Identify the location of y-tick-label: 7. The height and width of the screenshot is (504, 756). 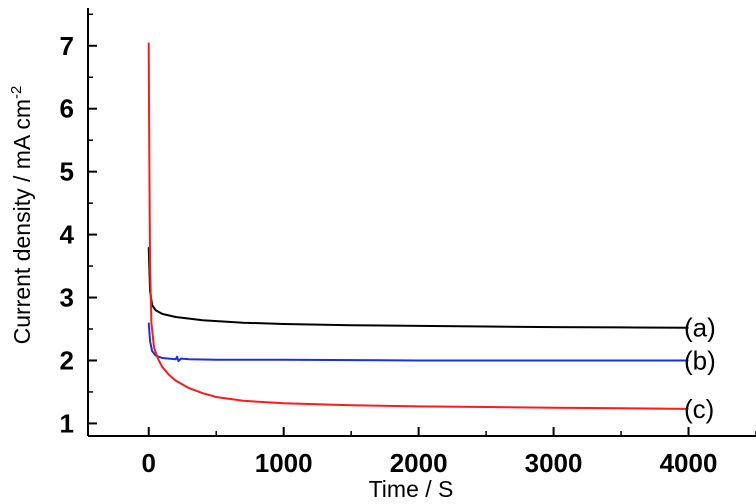
(67, 46).